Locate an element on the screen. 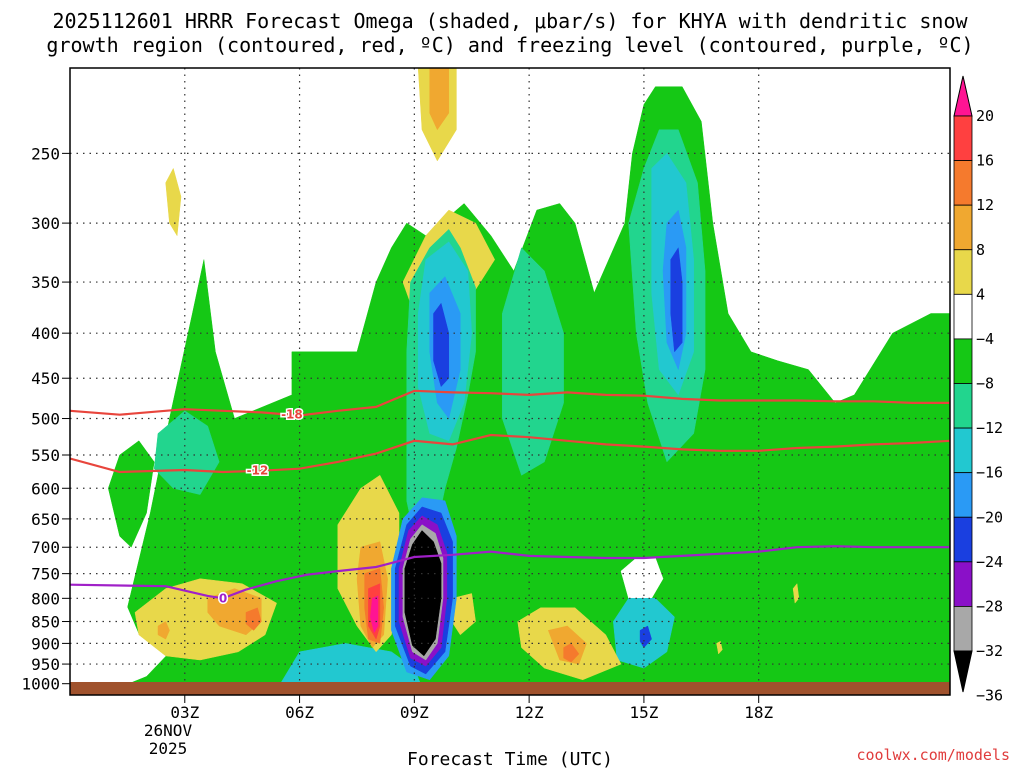 The image size is (1024, 768). x-axis-label: Forecast Time (UTC) is located at coordinates (510, 758).